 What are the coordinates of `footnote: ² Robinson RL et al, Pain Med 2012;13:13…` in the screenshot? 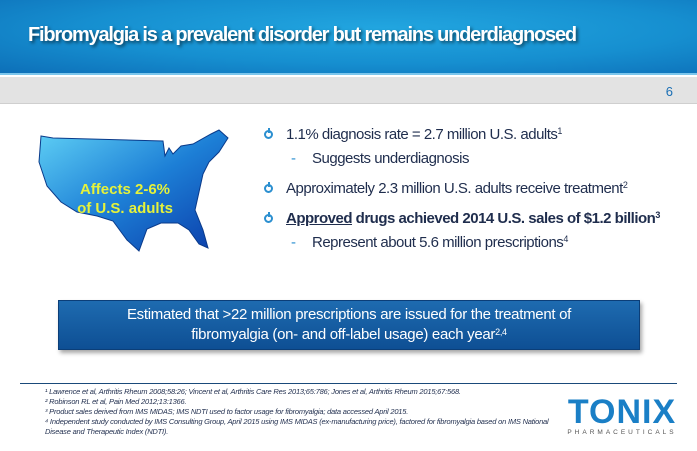 It's located at (116, 401).